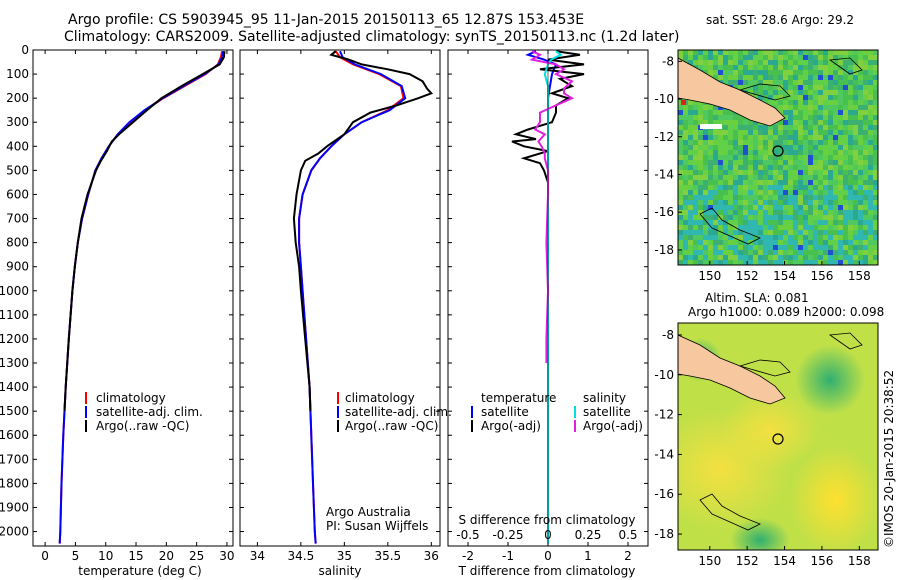 The image size is (900, 580). What do you see at coordinates (363, 297) in the screenshot?
I see `salinity-series` at bounding box center [363, 297].